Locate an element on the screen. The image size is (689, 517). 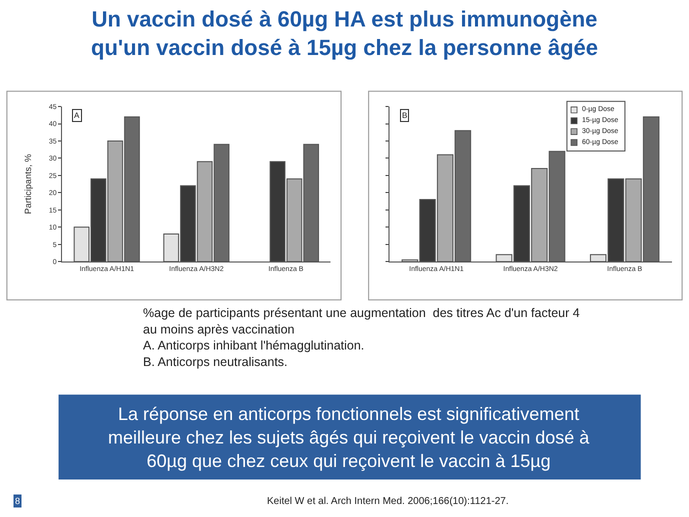
text: Keitel W et al. Arch Intern Med. 2006;166(10):1121-27. is located at coordinates (388, 501).